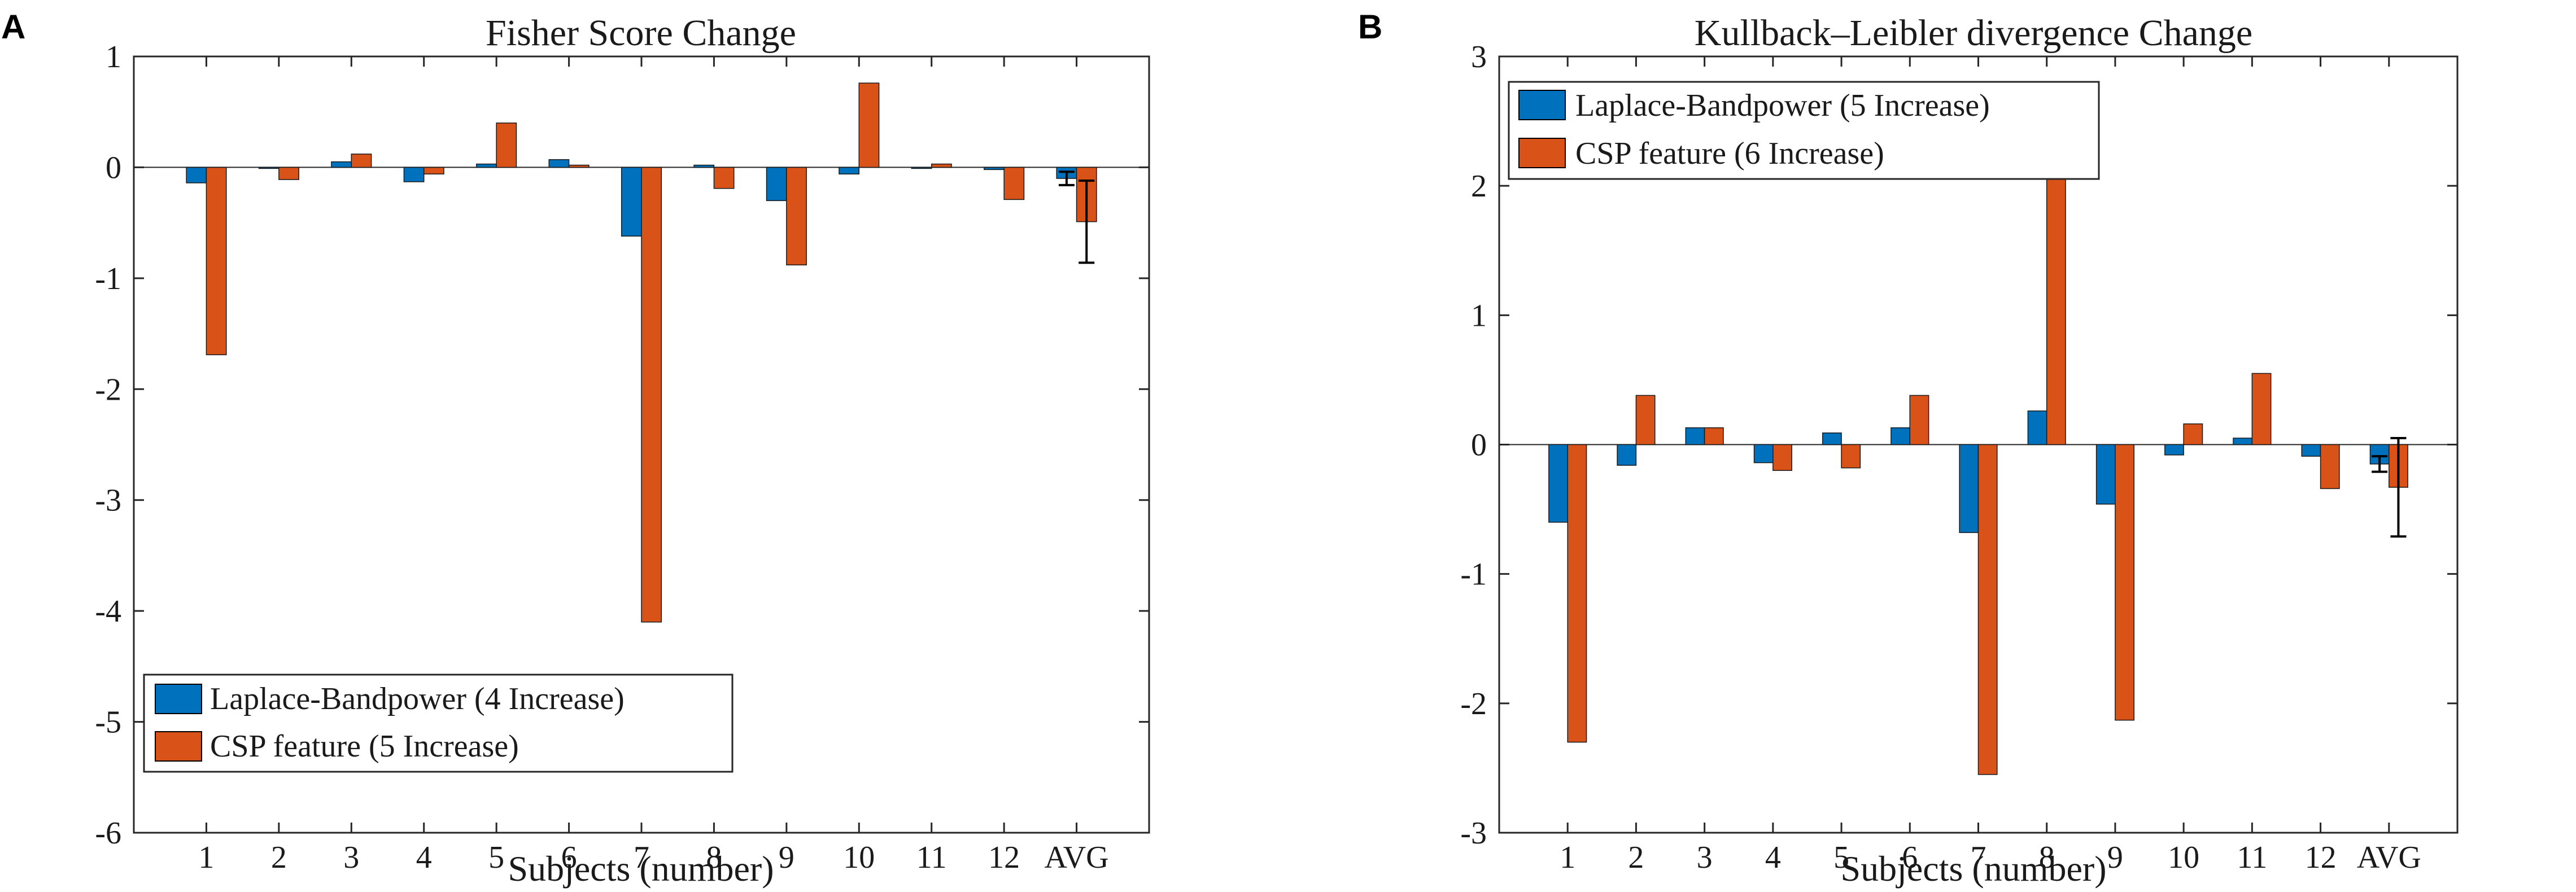 The image size is (2576, 892). What do you see at coordinates (714, 858) in the screenshot?
I see `panel-a-xtick-label: 8` at bounding box center [714, 858].